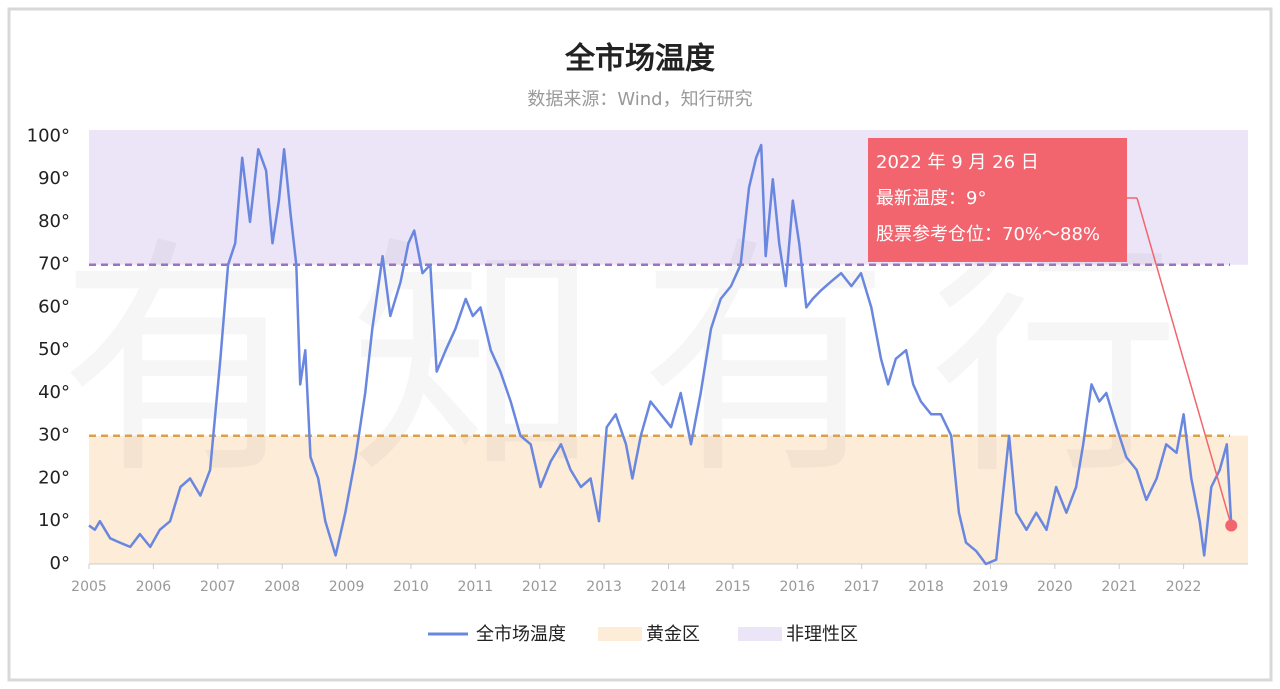 The width and height of the screenshot is (1280, 689). What do you see at coordinates (991, 587) in the screenshot?
I see `x-tick-label: 2019` at bounding box center [991, 587].